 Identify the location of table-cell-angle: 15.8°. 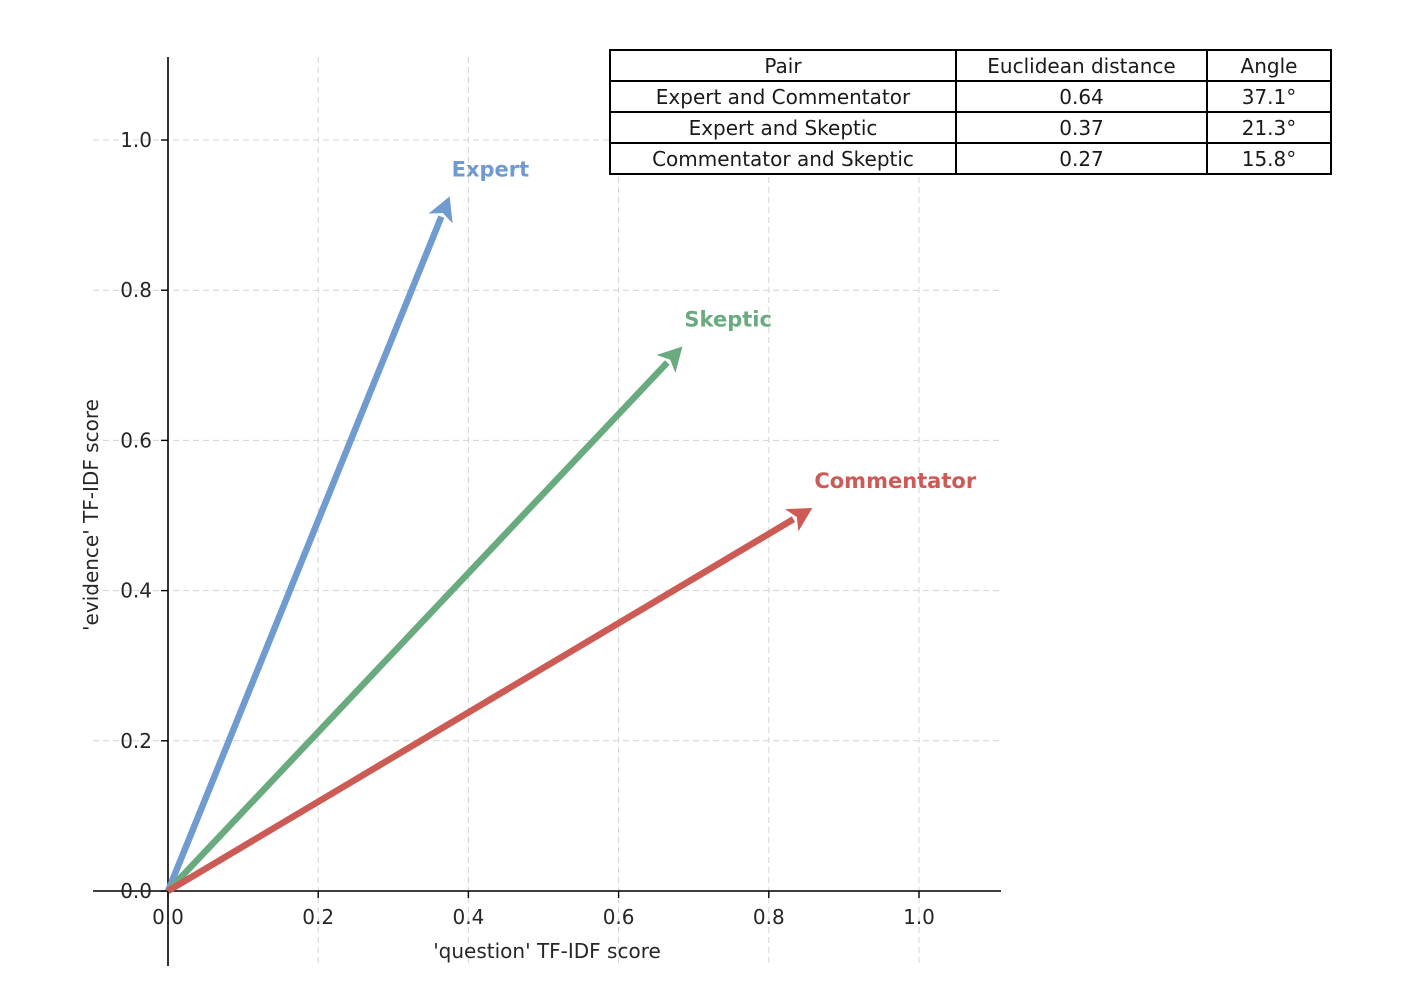
(1269, 158).